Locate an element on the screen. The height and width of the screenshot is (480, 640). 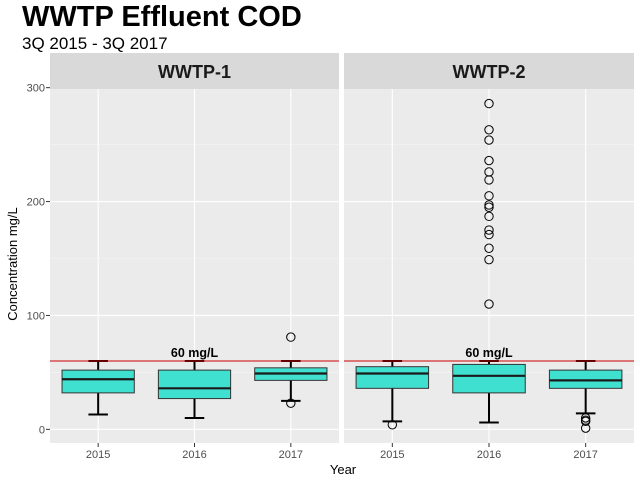
chart-title: WWTP Effluent COD is located at coordinates (162, 17).